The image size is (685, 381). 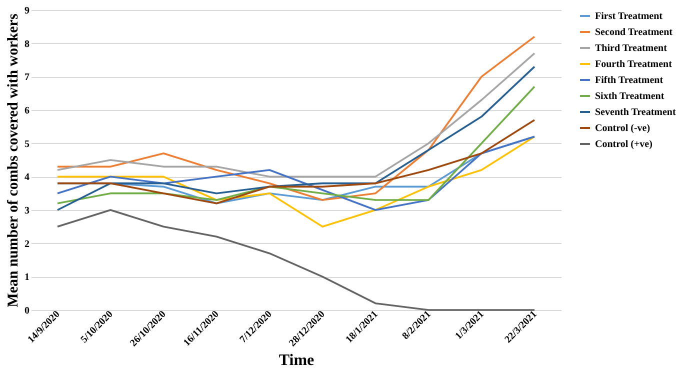 What do you see at coordinates (27, 311) in the screenshot?
I see `y-tick-label: 0` at bounding box center [27, 311].